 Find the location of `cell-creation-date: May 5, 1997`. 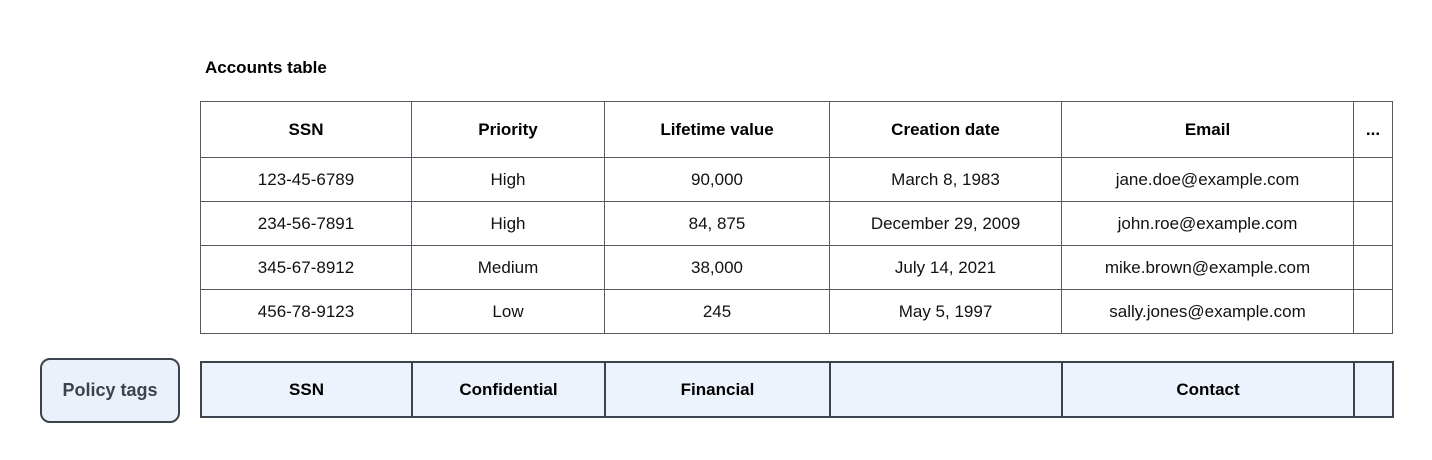

cell-creation-date: May 5, 1997 is located at coordinates (945, 311).